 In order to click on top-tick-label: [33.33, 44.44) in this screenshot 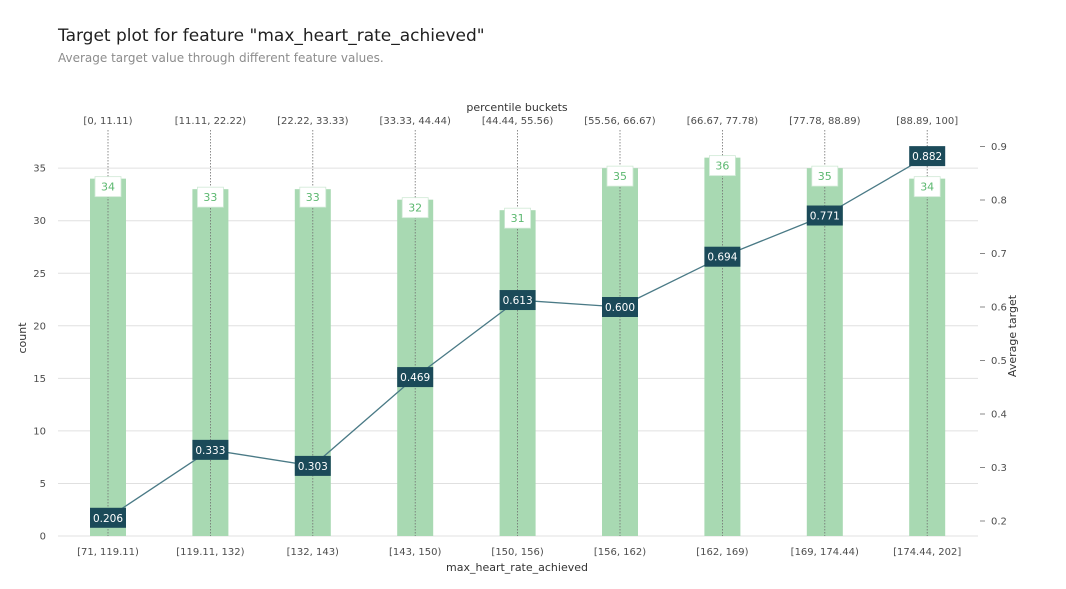, I will do `click(415, 121)`.